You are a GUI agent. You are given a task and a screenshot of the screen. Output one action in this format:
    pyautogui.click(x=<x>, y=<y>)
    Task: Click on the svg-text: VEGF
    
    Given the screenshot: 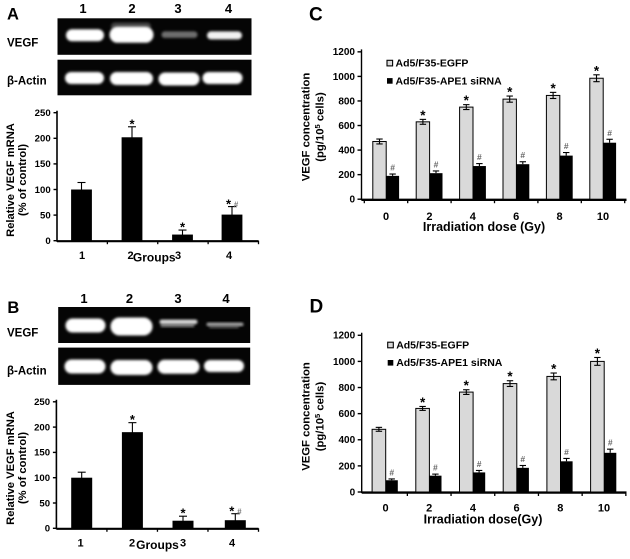 What is the action you would take?
    pyautogui.click(x=22, y=44)
    